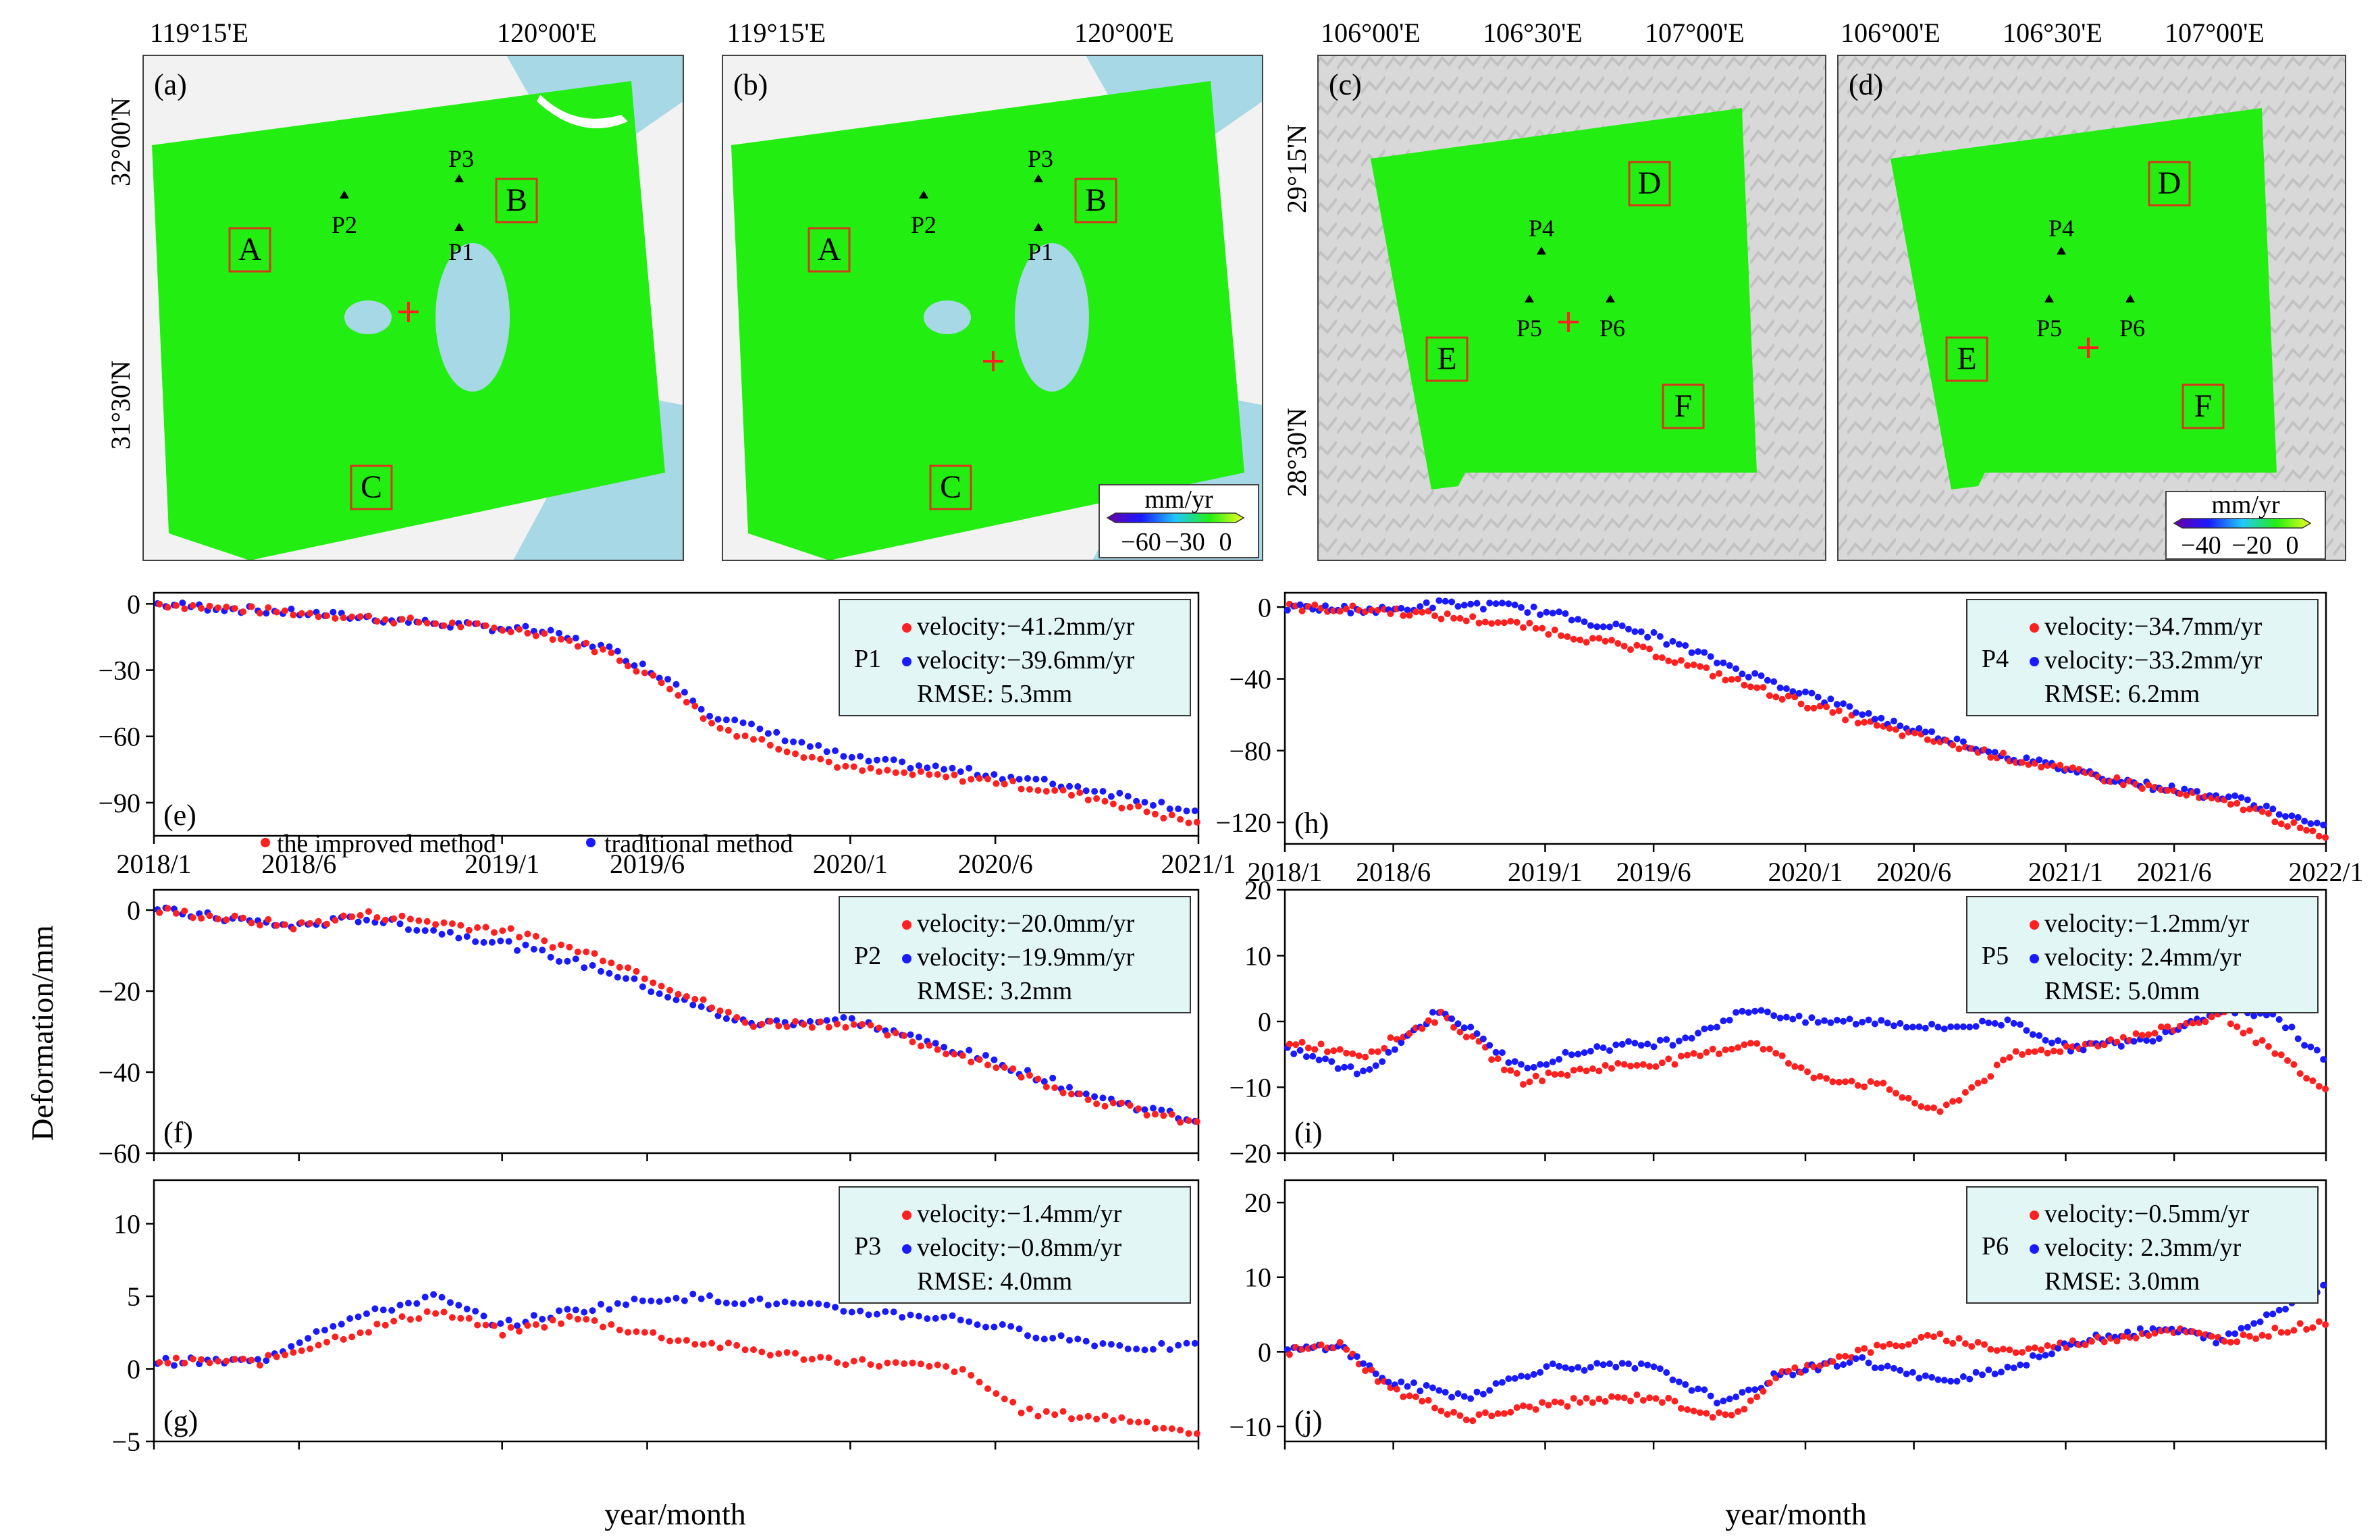 This screenshot has width=2380, height=1540. I want to click on lon-tick: 120°00'E, so click(1124, 33).